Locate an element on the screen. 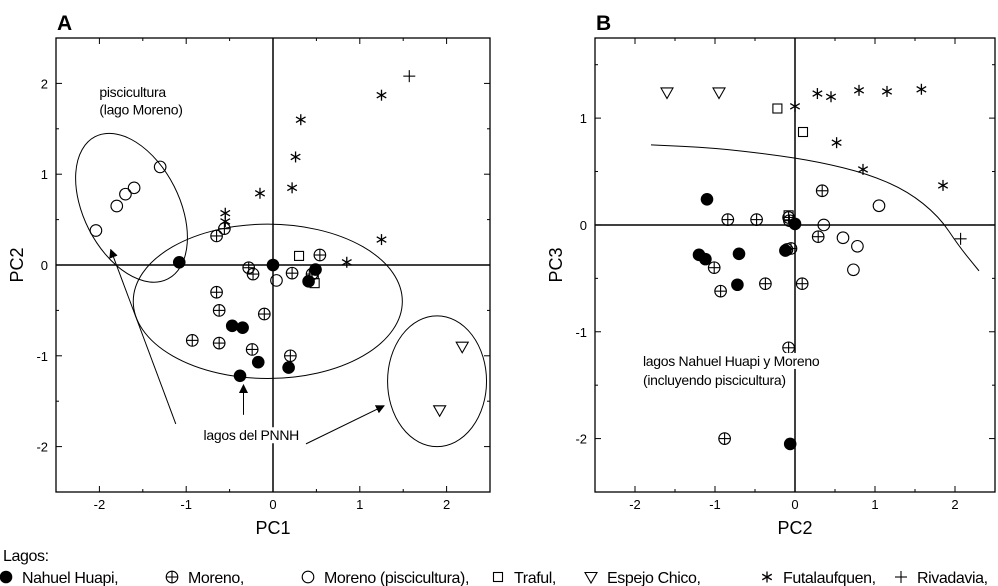  x-tick-label: -1 is located at coordinates (186, 504).